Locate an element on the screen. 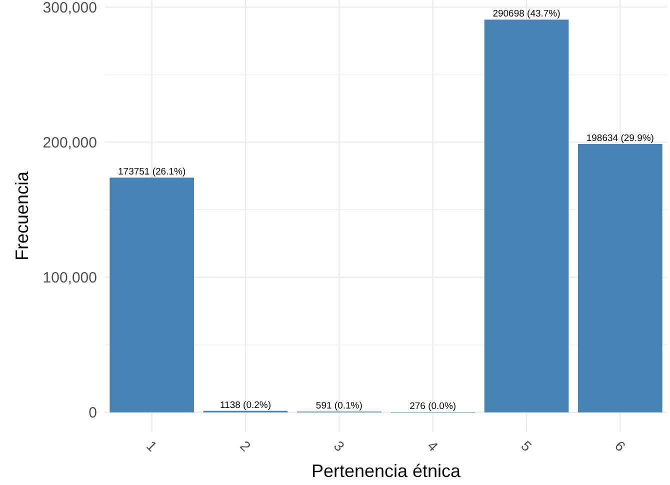 Image resolution: width=670 pixels, height=485 pixels. x-tick-label: 3 is located at coordinates (339, 446).